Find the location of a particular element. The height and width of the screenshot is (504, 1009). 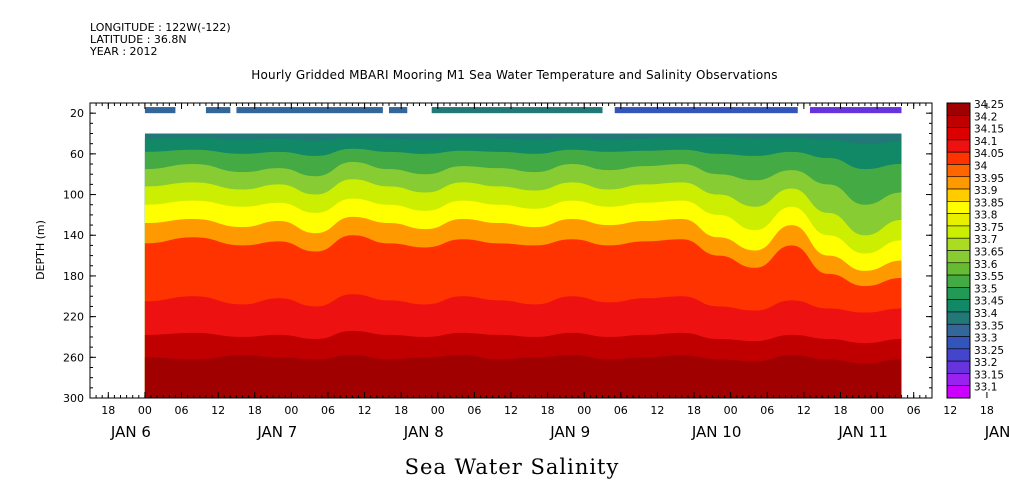

y-tick-label: 180 is located at coordinates (73, 276).